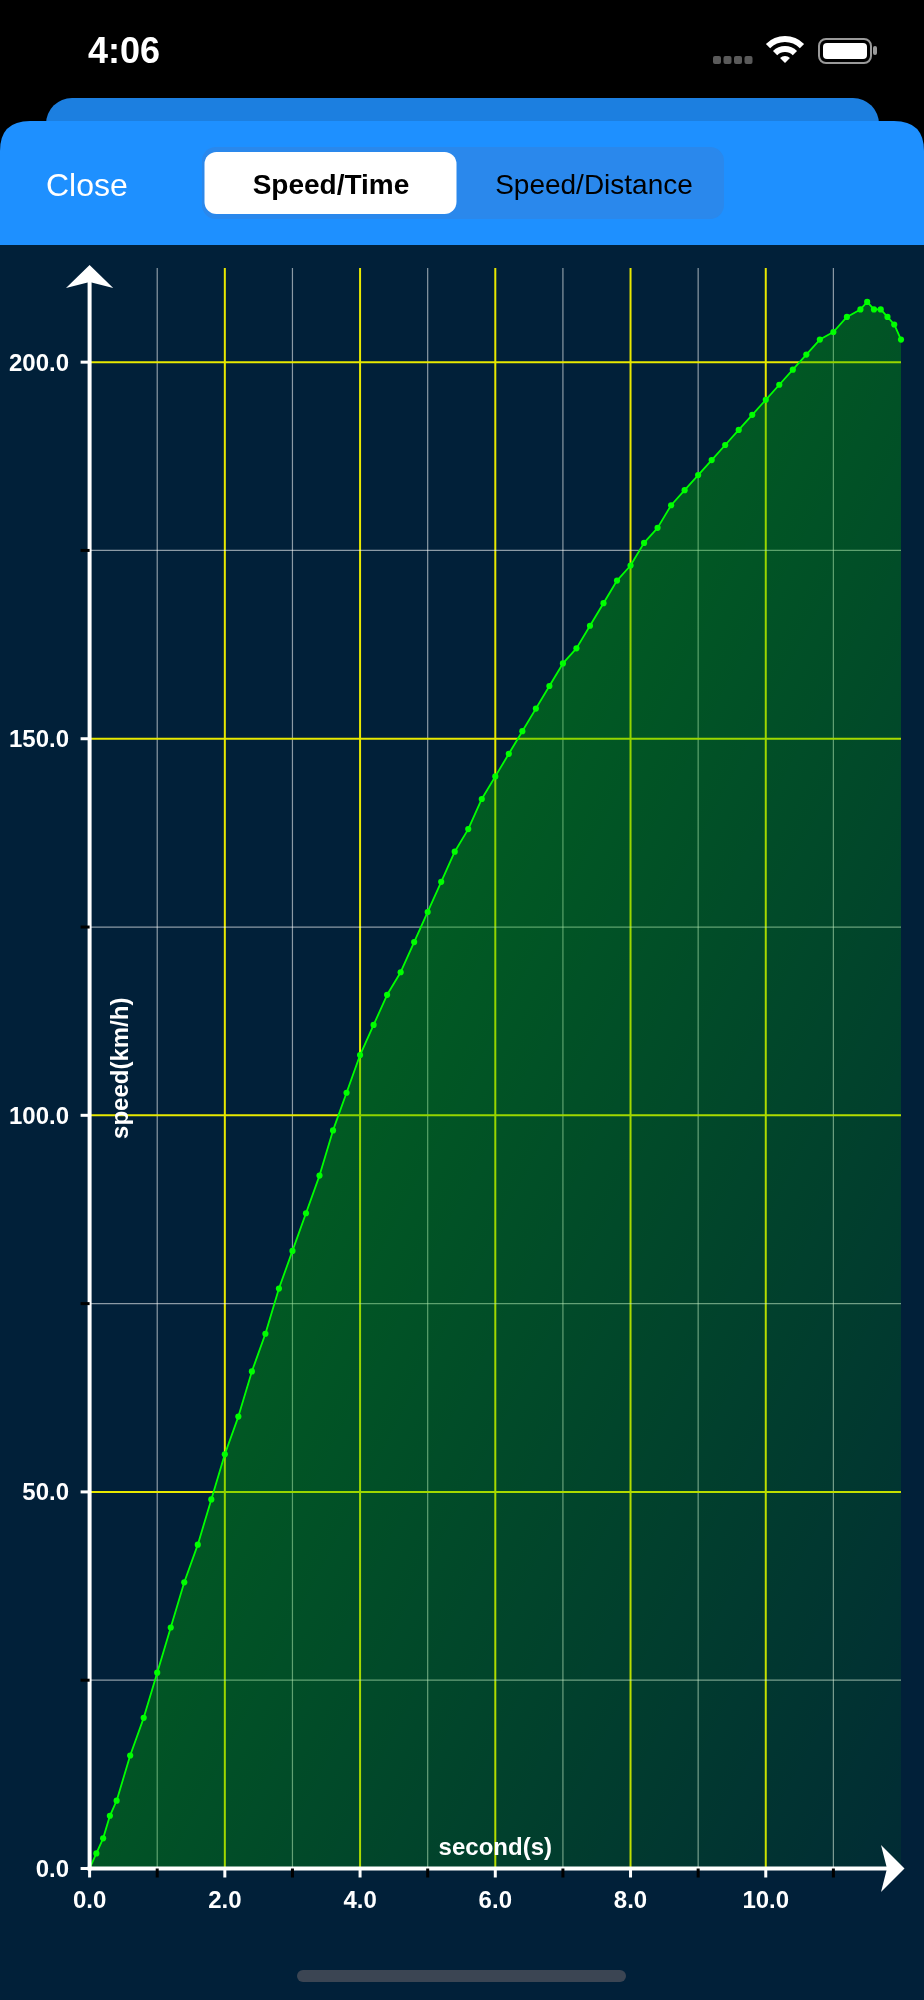 The width and height of the screenshot is (924, 2000). Describe the element at coordinates (38, 1115) in the screenshot. I see `y-tick-label: 100.0` at that location.